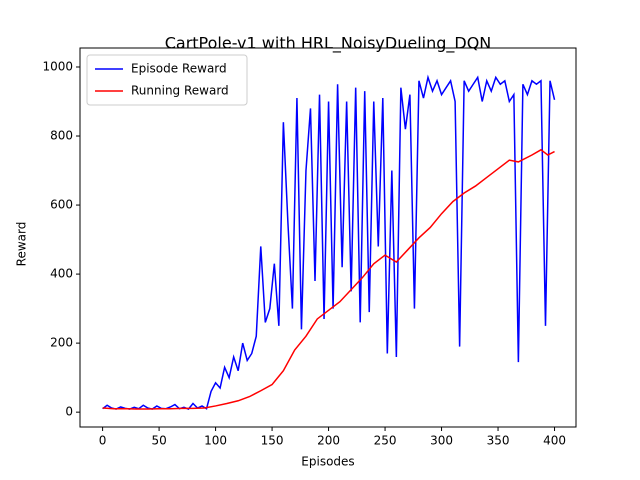 The height and width of the screenshot is (480, 640). What do you see at coordinates (22, 244) in the screenshot?
I see `y-axis-label: Reward` at bounding box center [22, 244].